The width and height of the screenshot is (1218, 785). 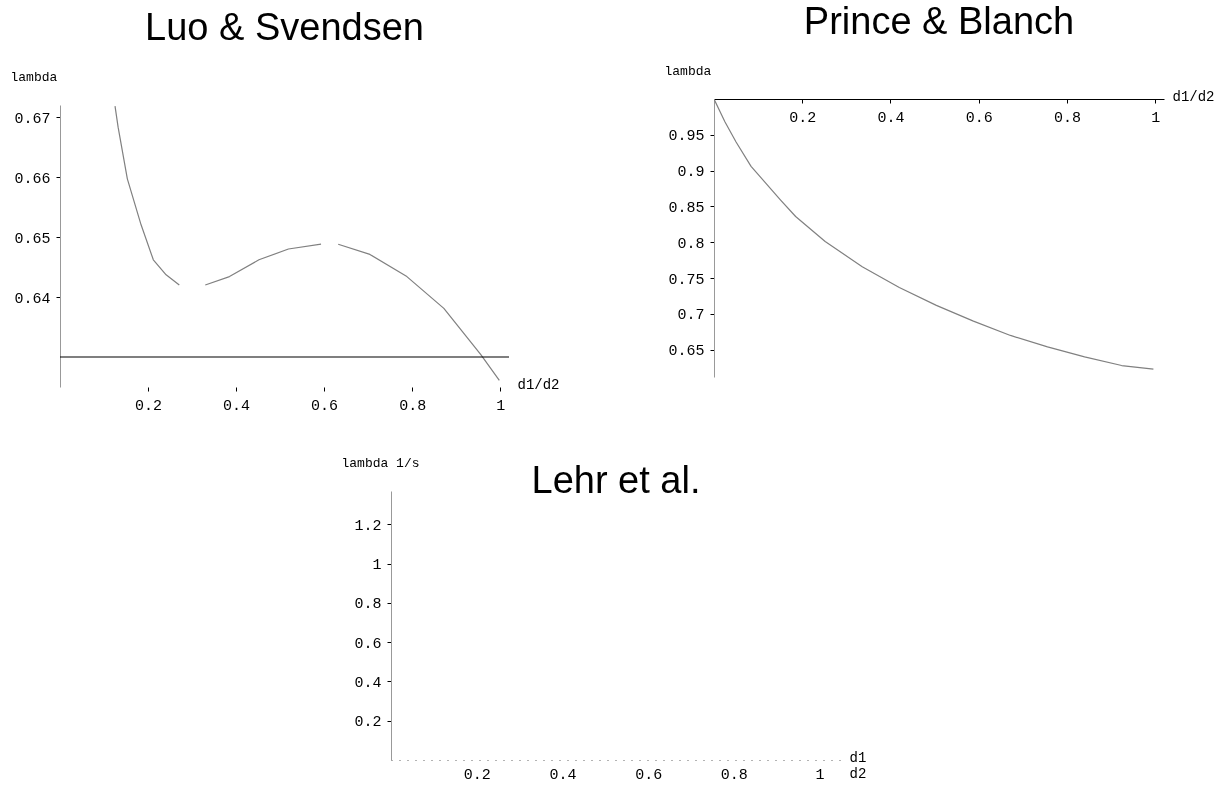 What do you see at coordinates (368, 526) in the screenshot?
I see `y-tick-label: 1.2` at bounding box center [368, 526].